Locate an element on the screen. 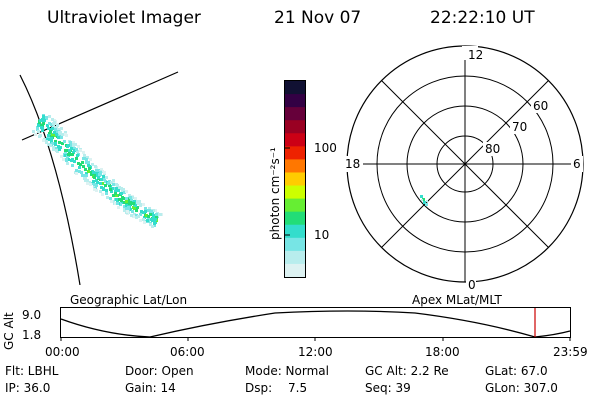 The image size is (600, 400). glat-status: GLat: 67.0 is located at coordinates (516, 371).